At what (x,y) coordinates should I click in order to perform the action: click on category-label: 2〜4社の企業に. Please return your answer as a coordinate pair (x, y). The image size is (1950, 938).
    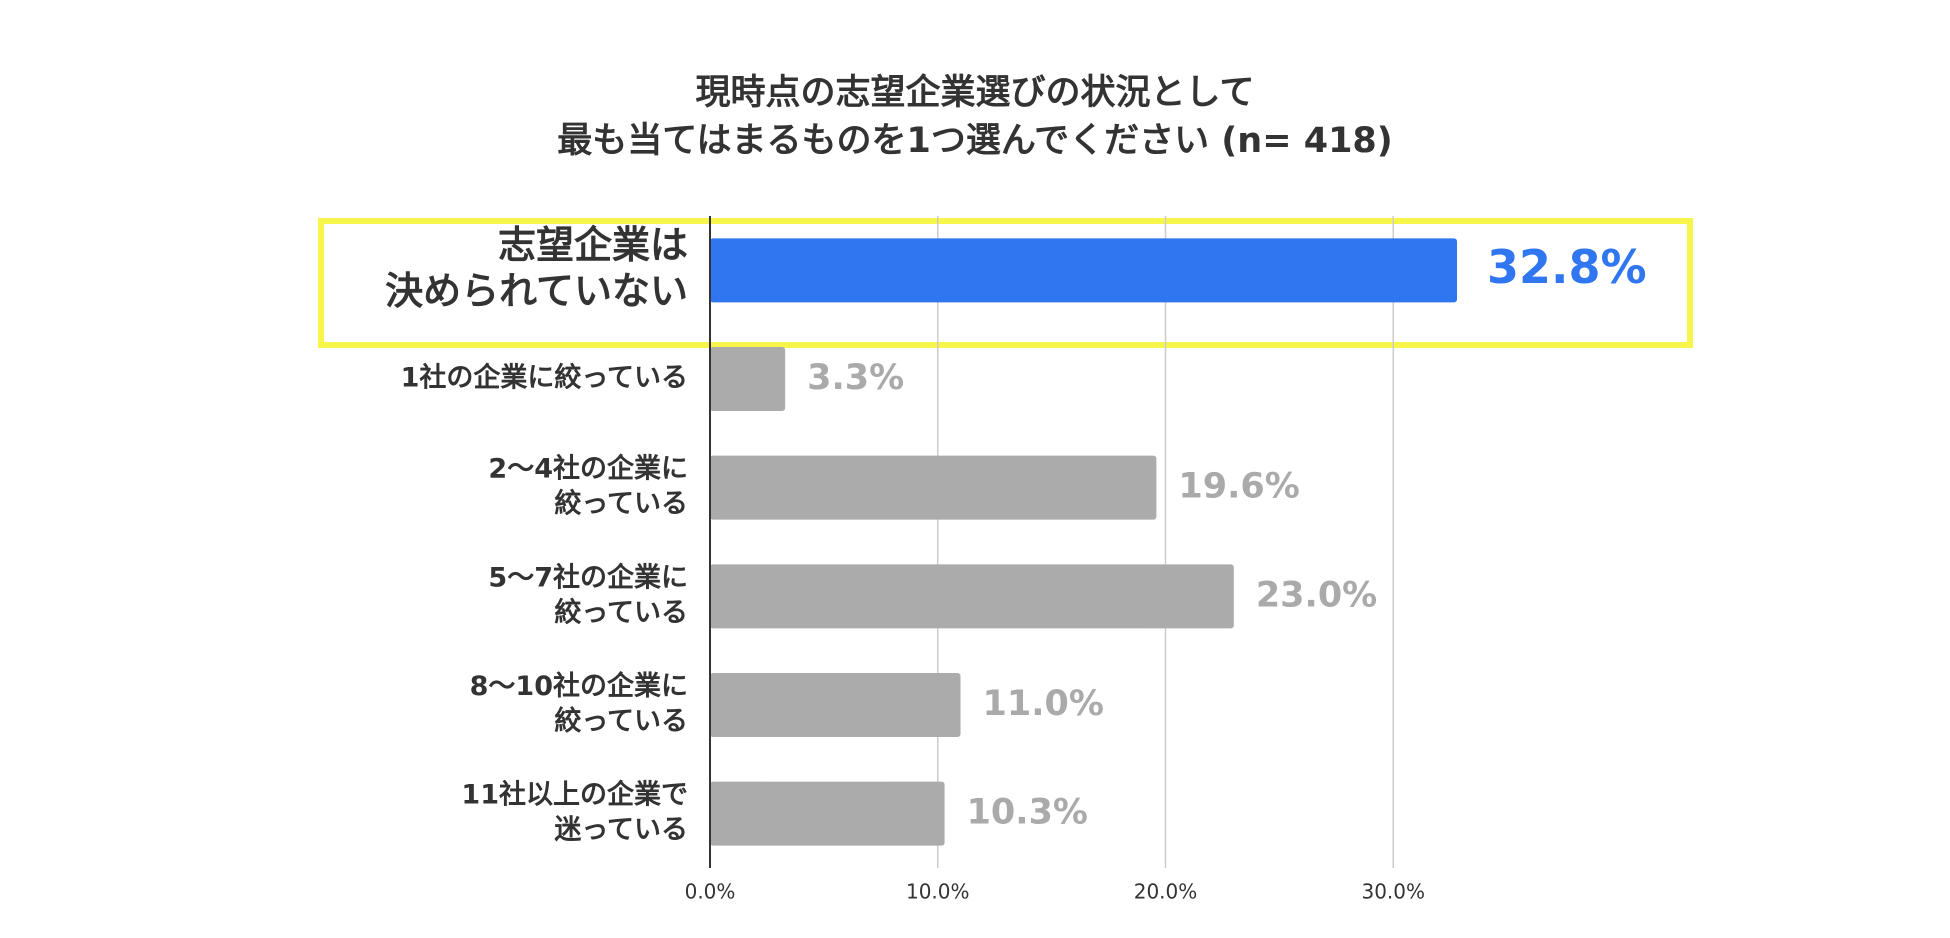
    Looking at the image, I should click on (588, 469).